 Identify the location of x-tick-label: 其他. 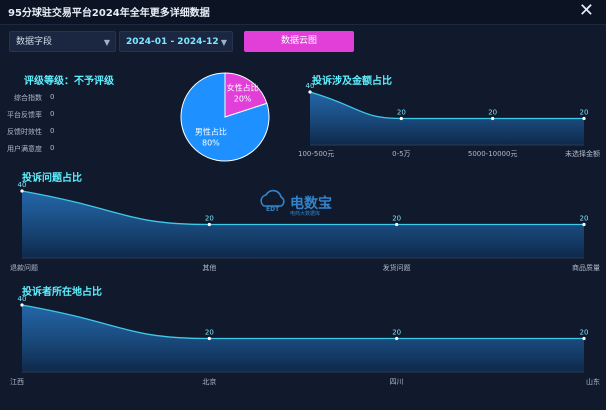
(209, 267).